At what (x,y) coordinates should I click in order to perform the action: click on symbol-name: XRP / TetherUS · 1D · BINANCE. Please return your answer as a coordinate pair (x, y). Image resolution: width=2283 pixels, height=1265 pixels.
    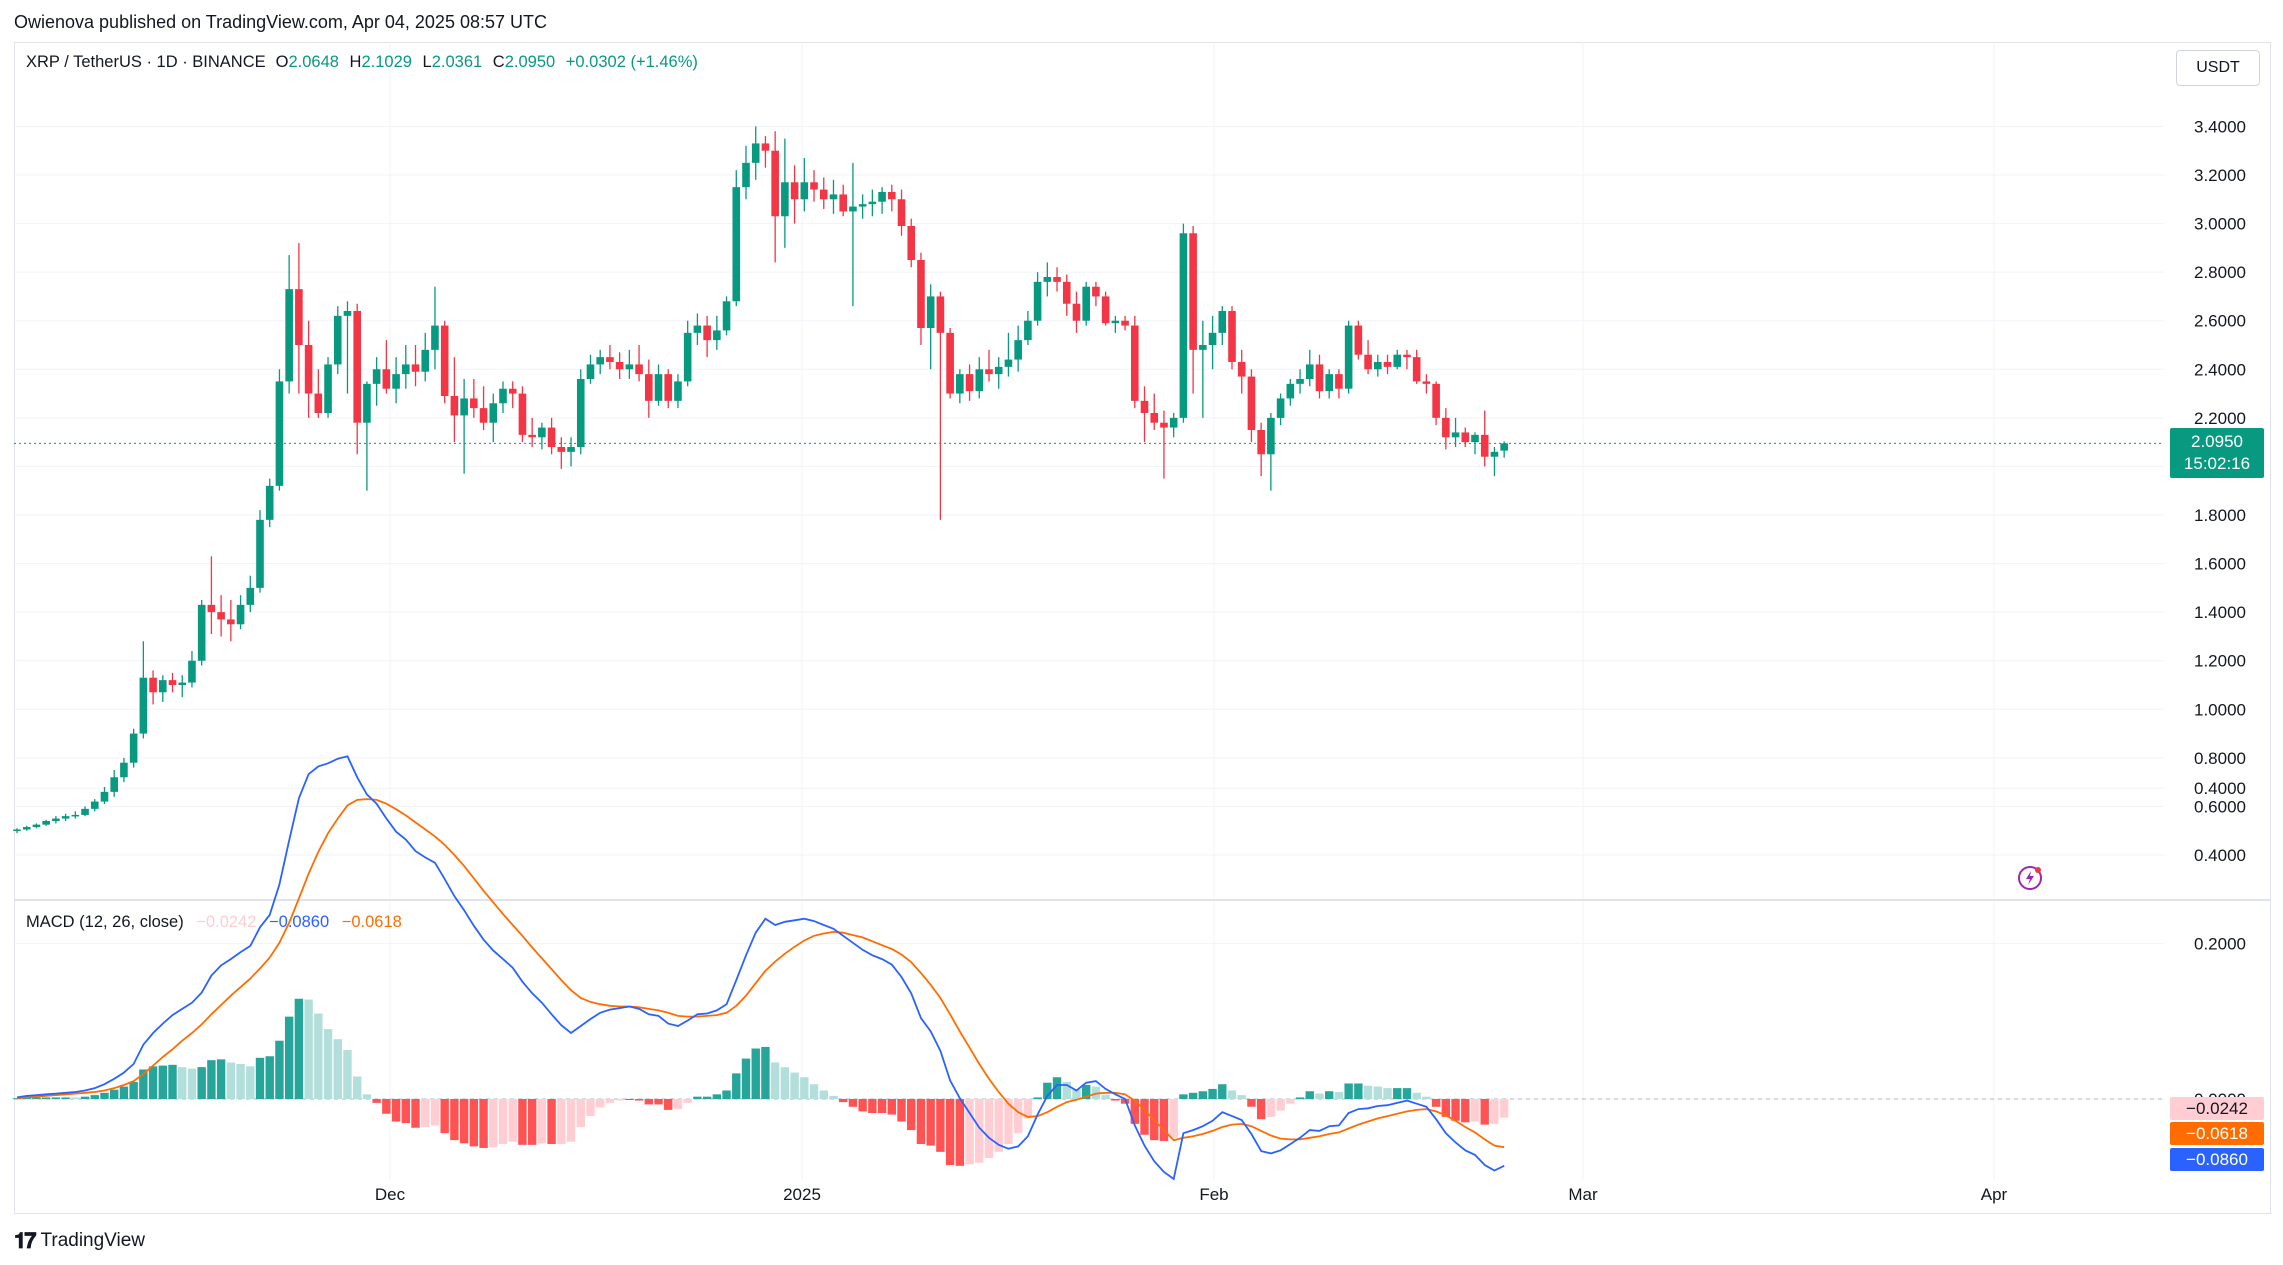
    Looking at the image, I should click on (146, 62).